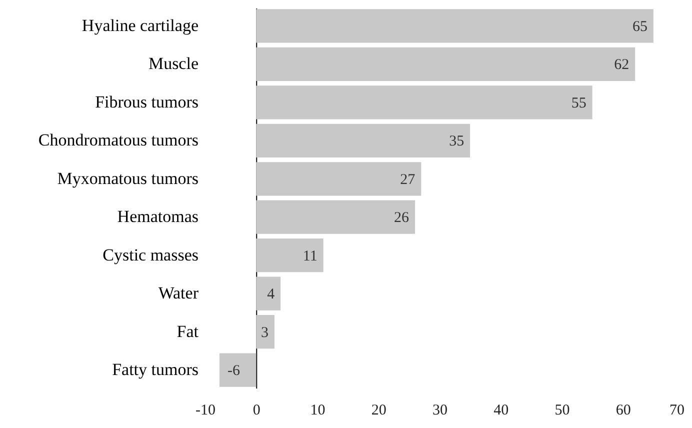  What do you see at coordinates (578, 103) in the screenshot?
I see `data-label: 55` at bounding box center [578, 103].